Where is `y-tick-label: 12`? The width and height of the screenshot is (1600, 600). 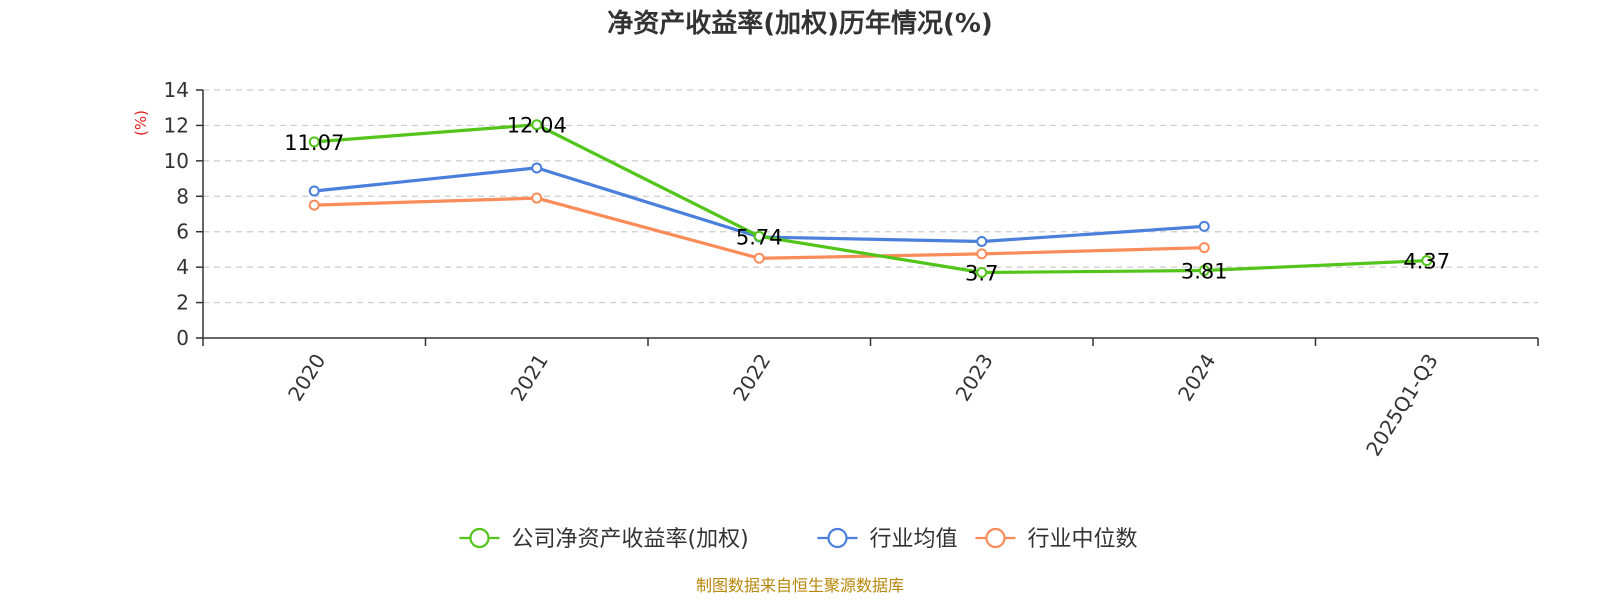
y-tick-label: 12 is located at coordinates (176, 125).